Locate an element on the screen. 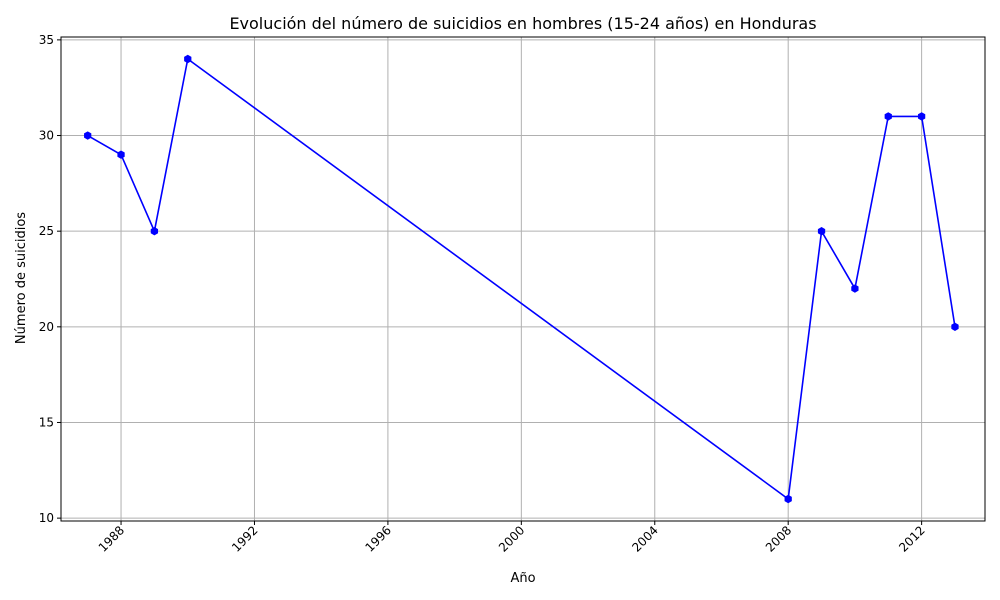 The image size is (1000, 600). x-axis-ticks: 1988 1992 1996 2000 2004 2008 2012 is located at coordinates (512, 538).